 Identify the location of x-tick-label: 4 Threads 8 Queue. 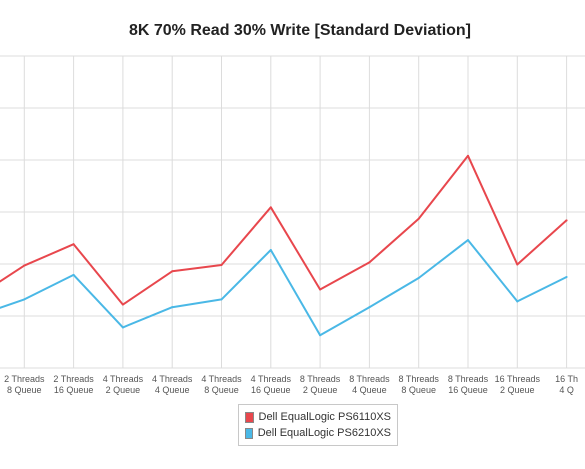
(221, 384).